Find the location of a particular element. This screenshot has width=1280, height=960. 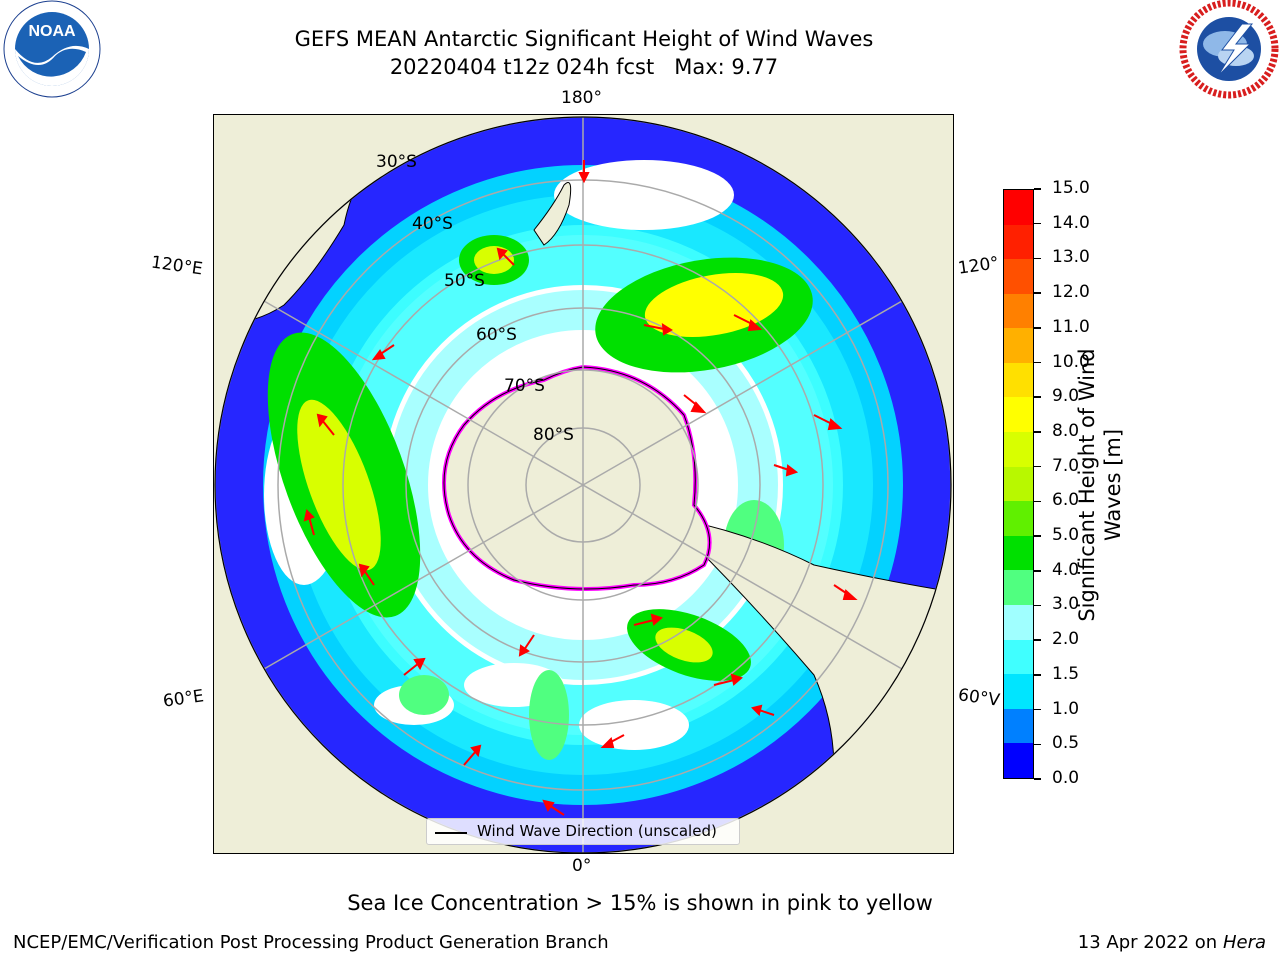

legend-label: Wind Wave Direction (unscaled) is located at coordinates (597, 831).